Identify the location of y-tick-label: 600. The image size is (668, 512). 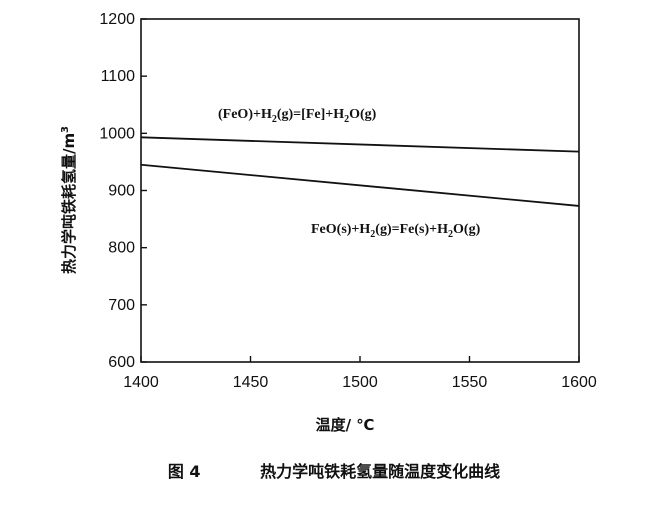
(121, 362).